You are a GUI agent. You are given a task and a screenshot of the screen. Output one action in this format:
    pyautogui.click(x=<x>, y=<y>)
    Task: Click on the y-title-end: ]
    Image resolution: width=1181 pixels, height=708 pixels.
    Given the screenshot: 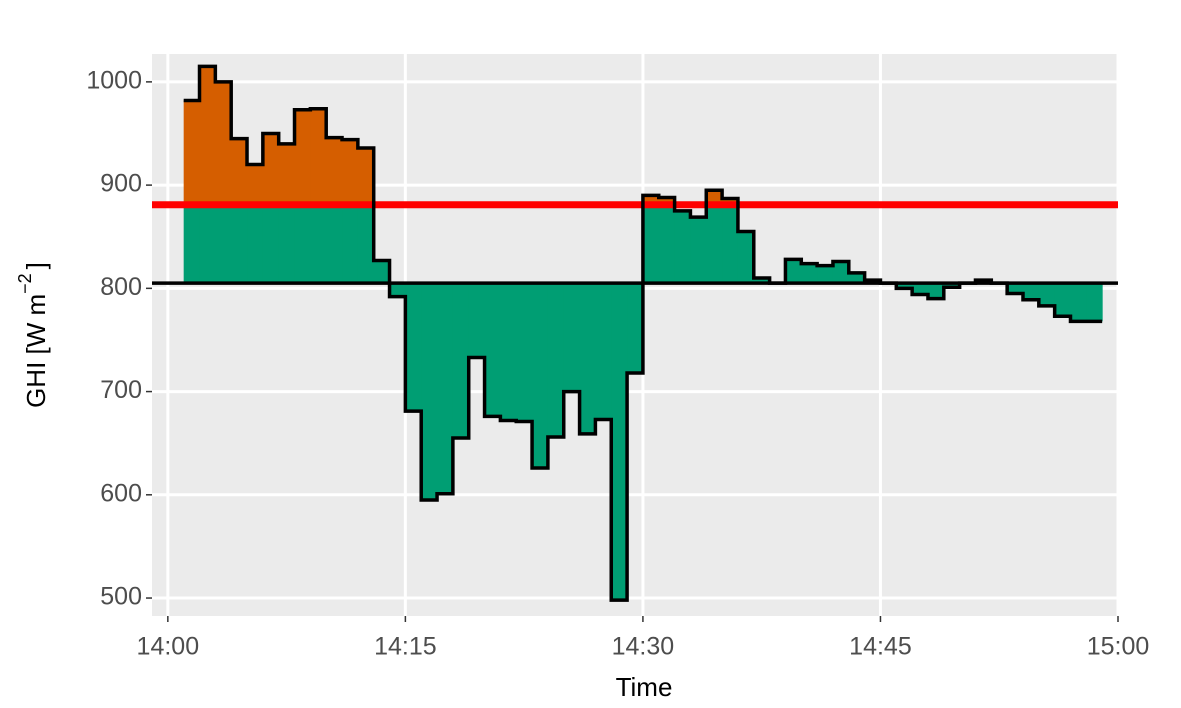 What is the action you would take?
    pyautogui.click(x=36, y=265)
    